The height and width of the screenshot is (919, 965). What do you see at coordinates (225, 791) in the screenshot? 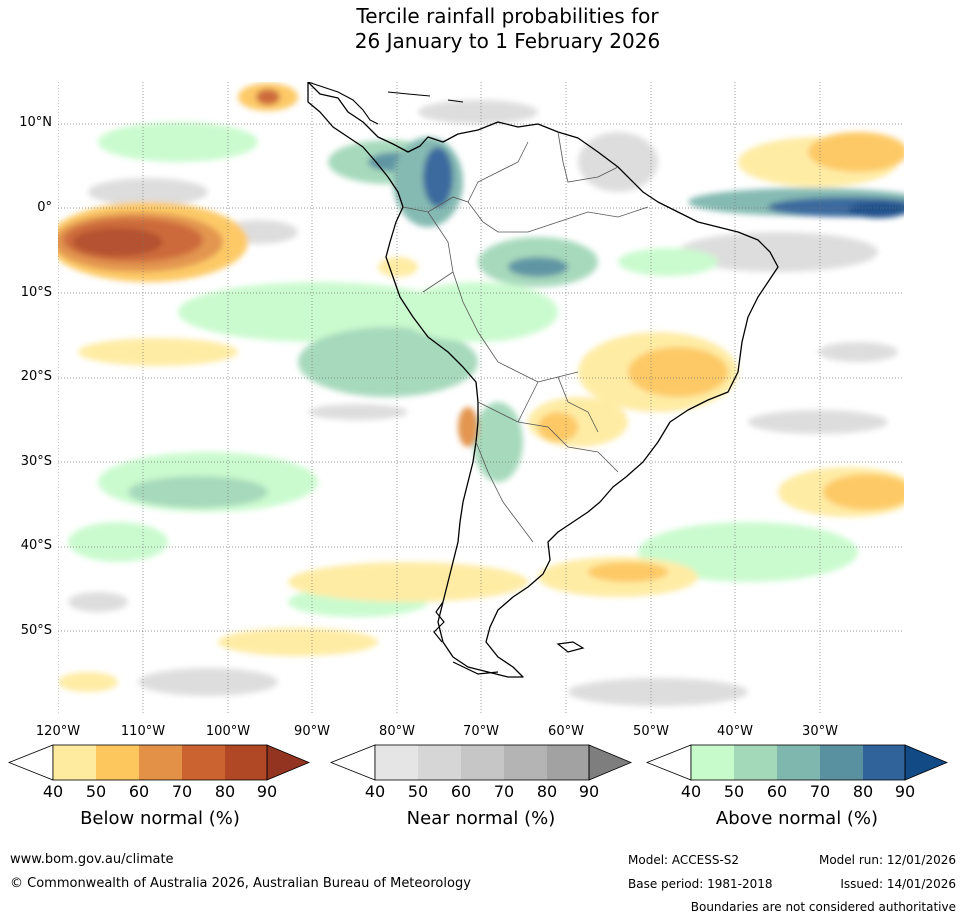
I see `below-tick-80: 80` at bounding box center [225, 791].